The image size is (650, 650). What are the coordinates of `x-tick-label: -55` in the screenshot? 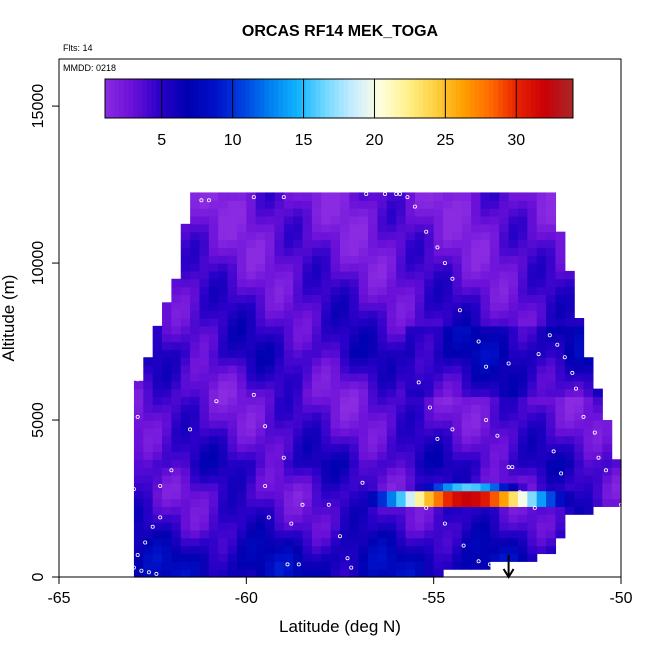 It's located at (433, 598).